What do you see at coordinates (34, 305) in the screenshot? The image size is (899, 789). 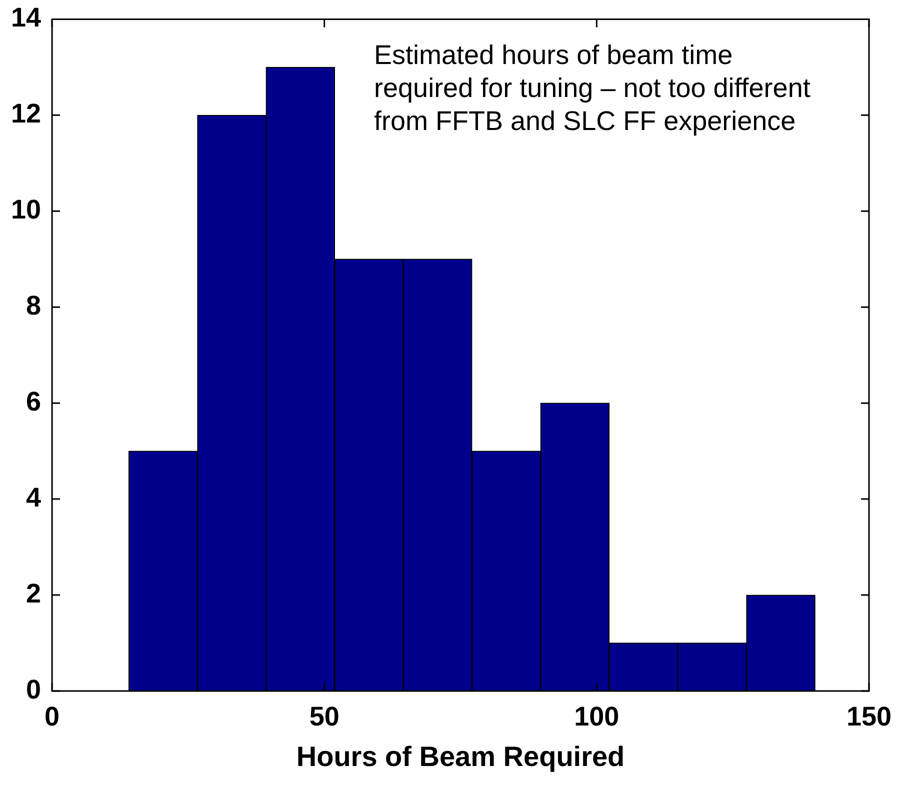 I see `y-tick-label: 8` at bounding box center [34, 305].